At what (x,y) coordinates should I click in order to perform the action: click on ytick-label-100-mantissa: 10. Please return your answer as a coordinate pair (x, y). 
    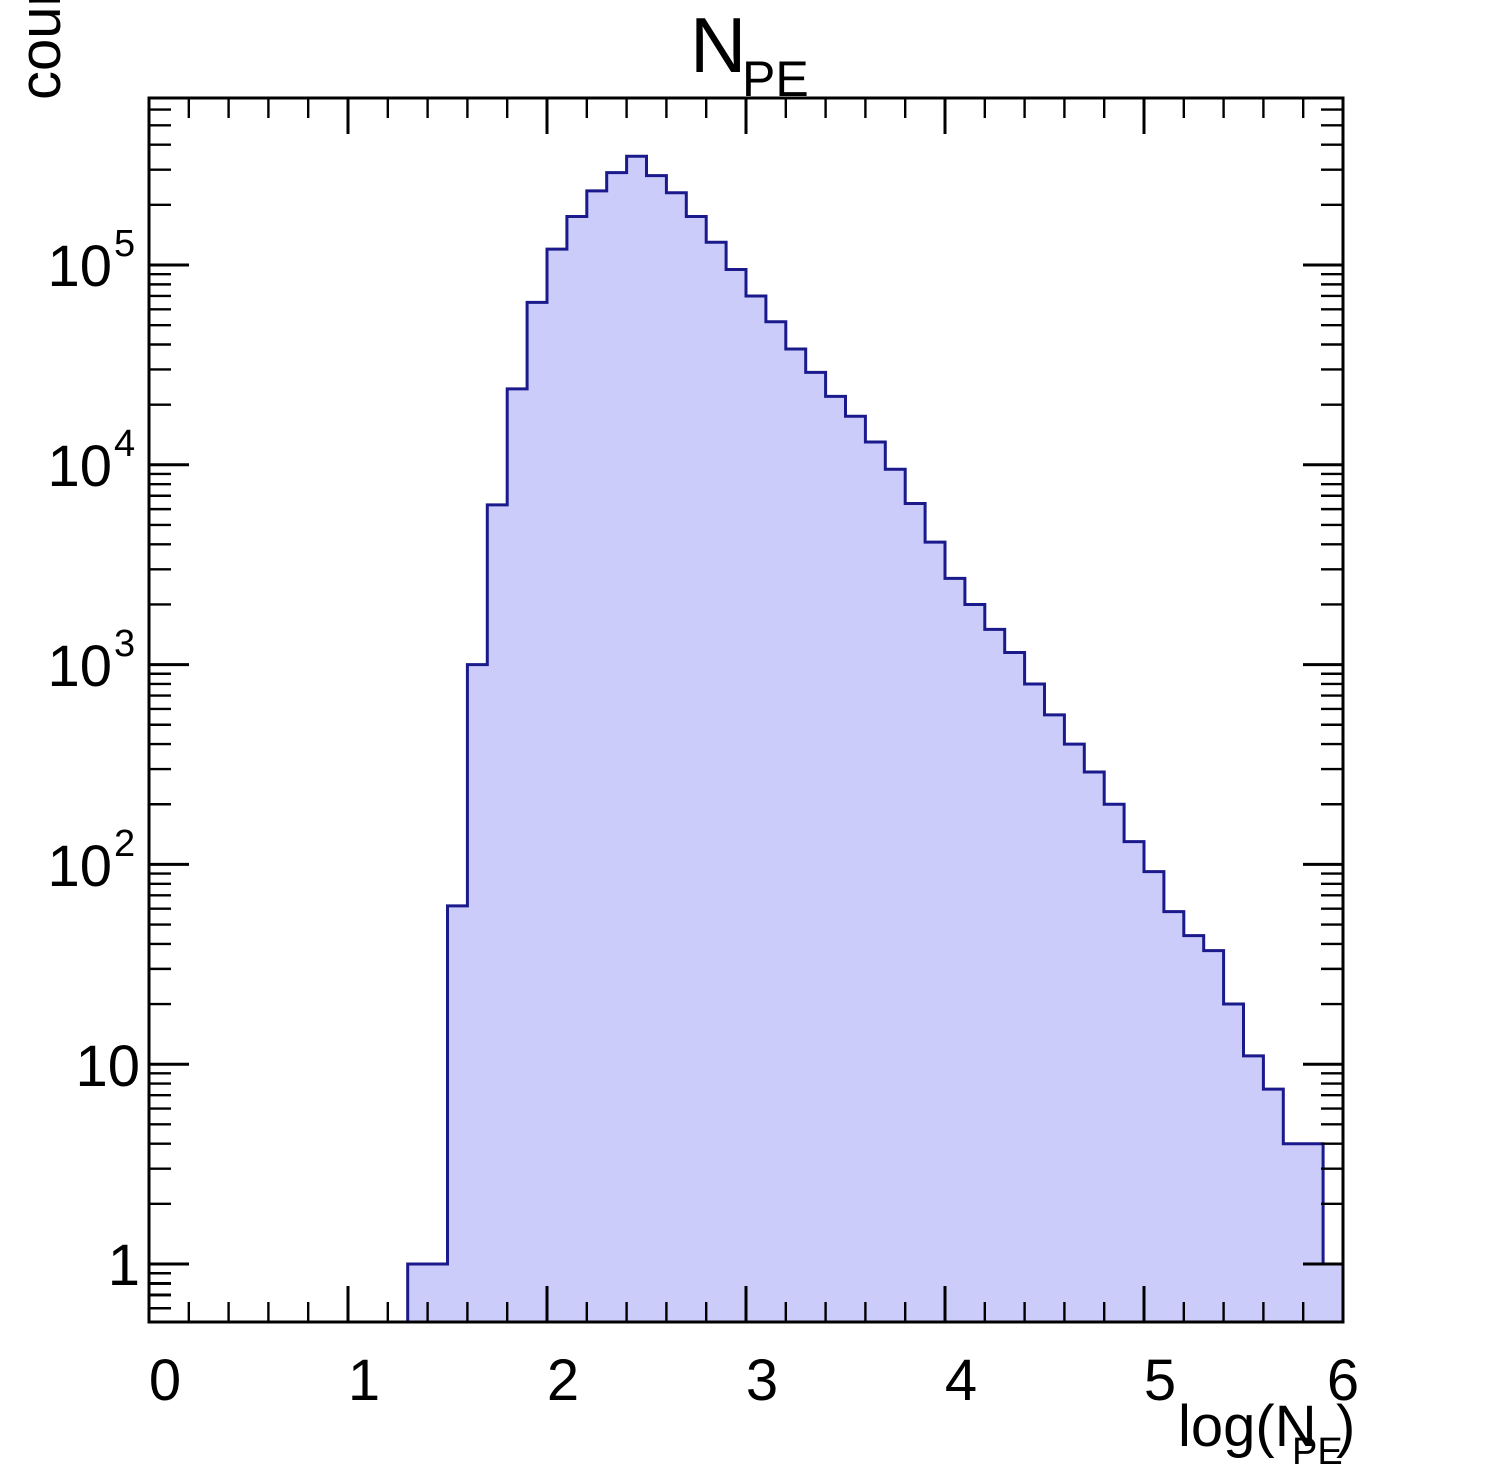
    Looking at the image, I should click on (79, 866).